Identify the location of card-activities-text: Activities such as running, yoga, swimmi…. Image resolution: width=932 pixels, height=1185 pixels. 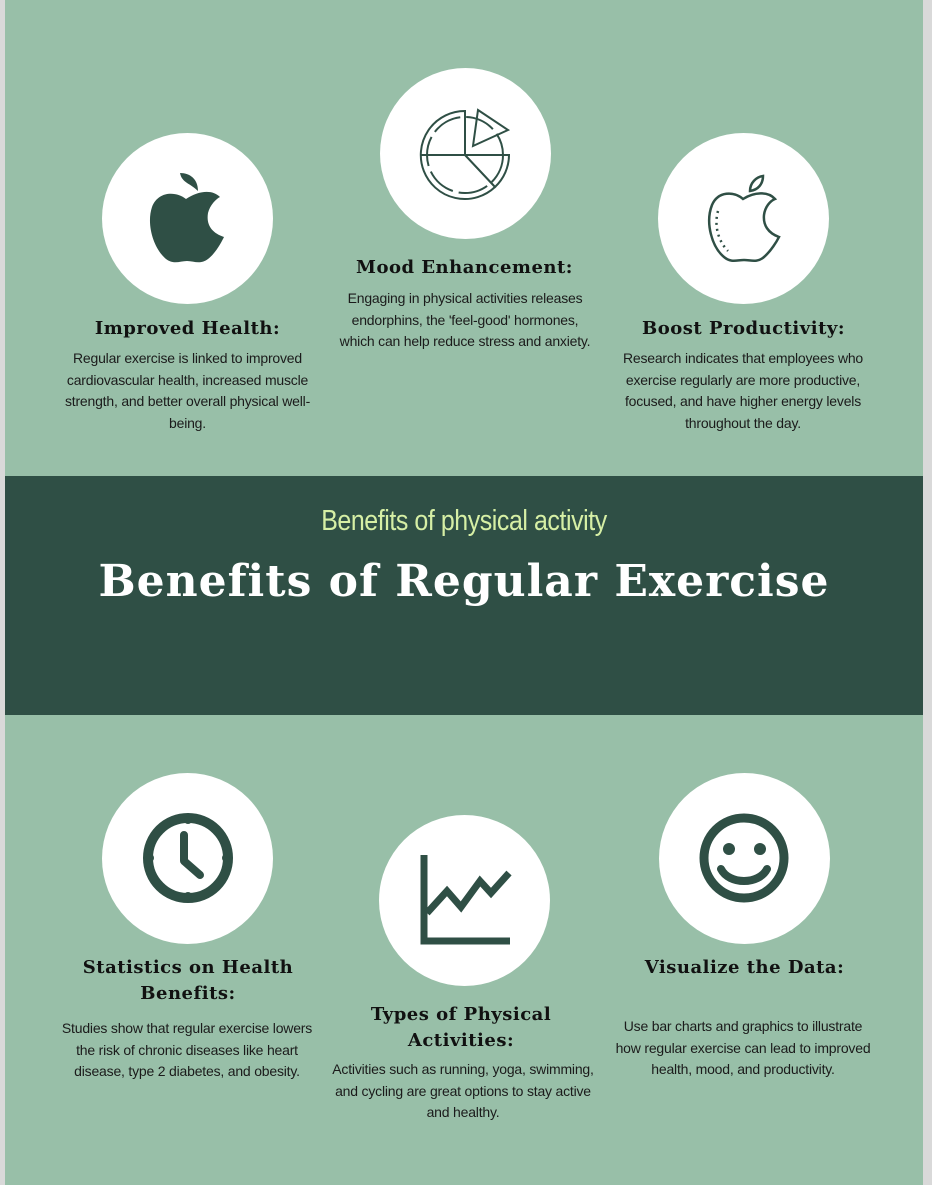
(463, 1090).